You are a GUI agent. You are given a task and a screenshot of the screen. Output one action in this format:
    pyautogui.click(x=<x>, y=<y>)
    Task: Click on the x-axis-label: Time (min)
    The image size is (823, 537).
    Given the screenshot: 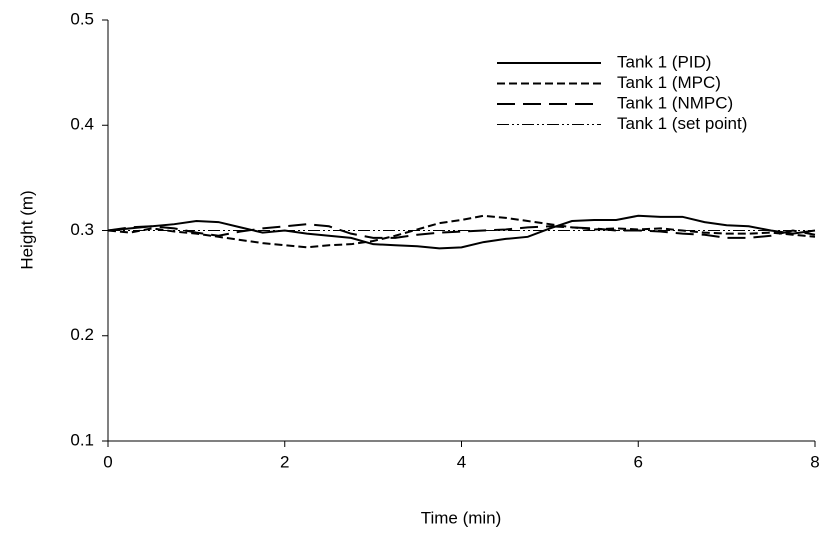 What is the action you would take?
    pyautogui.click(x=461, y=517)
    